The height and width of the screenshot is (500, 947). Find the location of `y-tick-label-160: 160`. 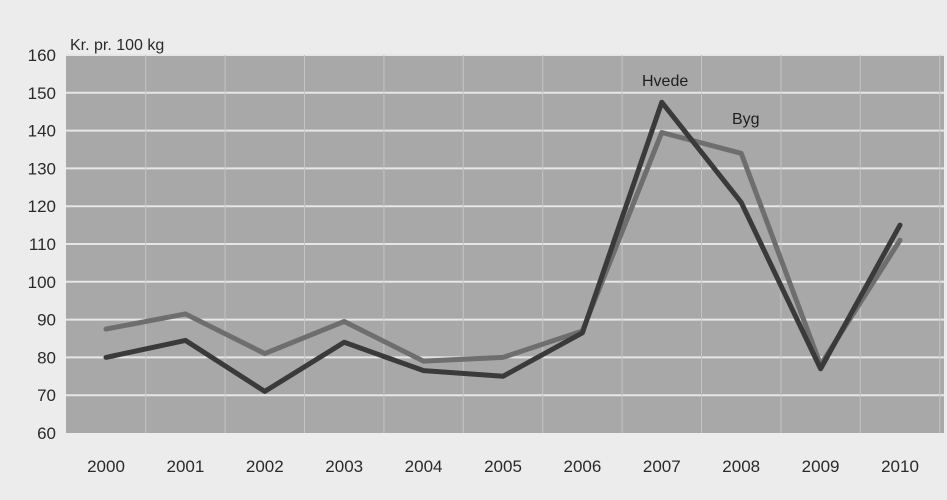

y-tick-label-160: 160 is located at coordinates (42, 55).